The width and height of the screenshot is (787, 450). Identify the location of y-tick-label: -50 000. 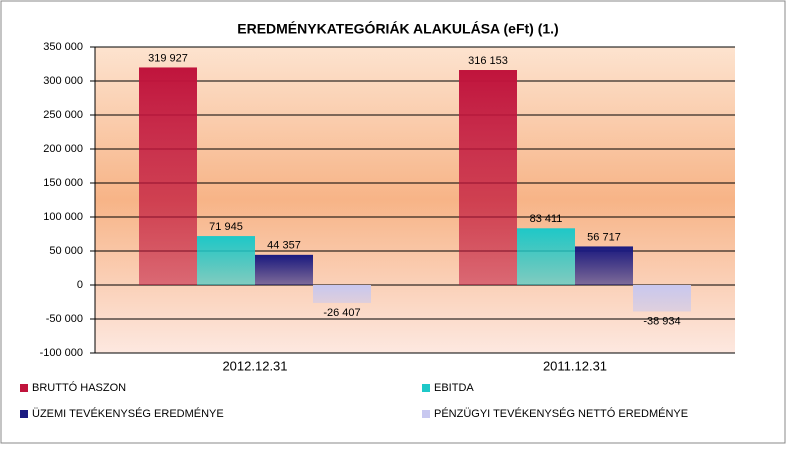
(64, 319).